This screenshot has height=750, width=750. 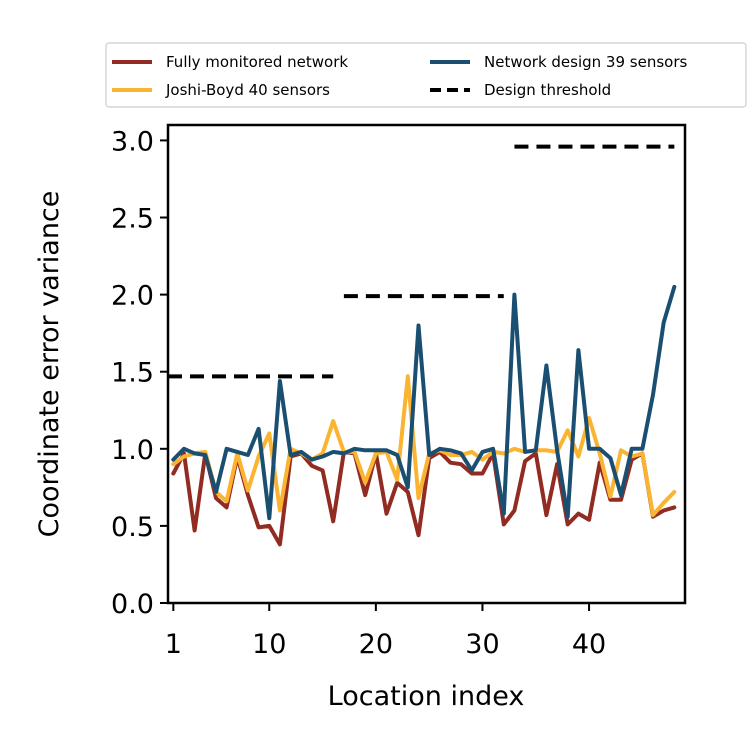 I want to click on legend-frame, so click(x=426, y=75).